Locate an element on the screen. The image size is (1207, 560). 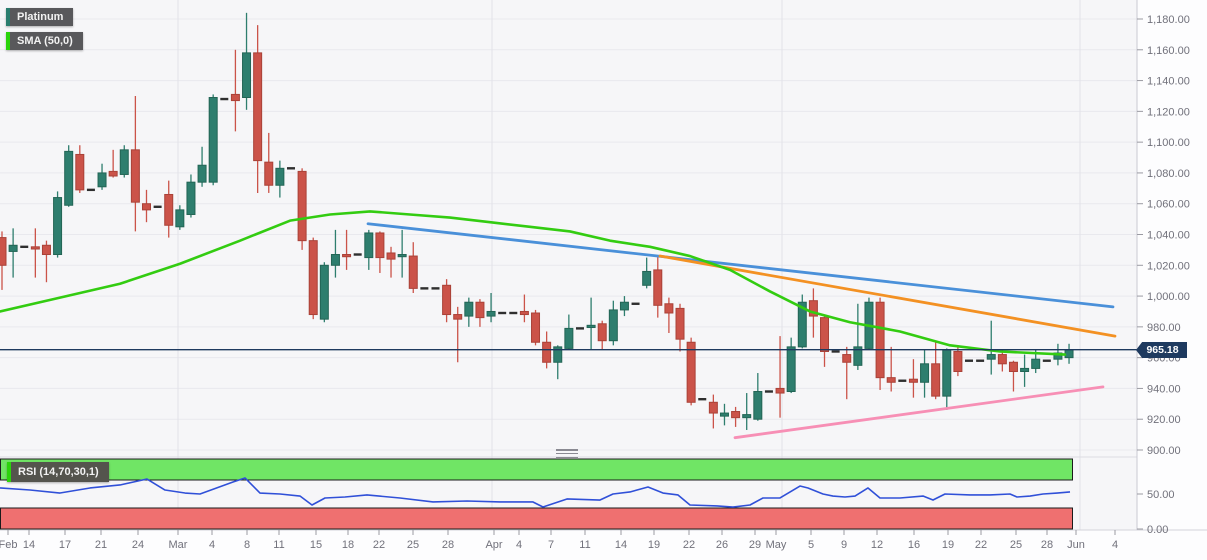
descending-resistance-blue is located at coordinates (740, 265).